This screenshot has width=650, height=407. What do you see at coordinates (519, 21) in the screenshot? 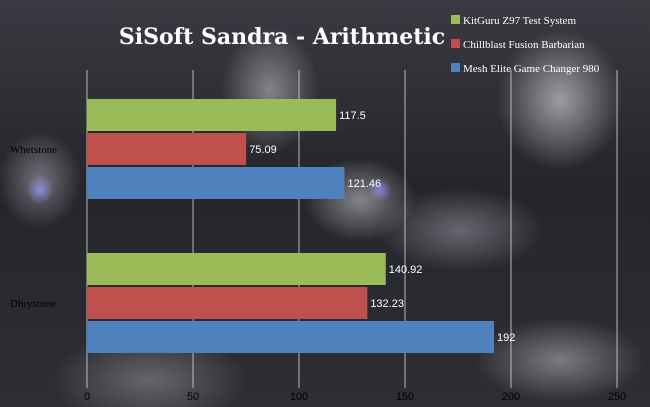
I see `legend-label-1: KitGuru Z97 Test System` at bounding box center [519, 21].